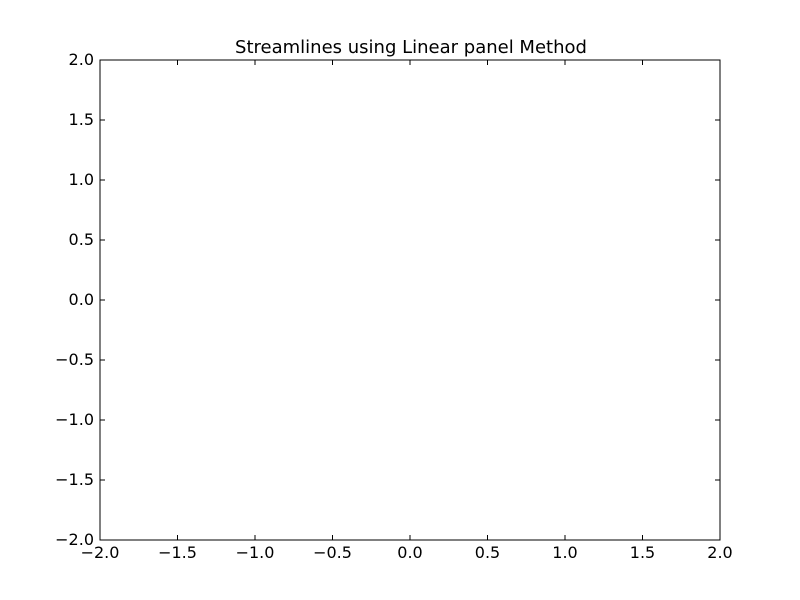 Image resolution: width=800 pixels, height=600 pixels. What do you see at coordinates (487, 552) in the screenshot?
I see `x-tick-label: 0.5` at bounding box center [487, 552].